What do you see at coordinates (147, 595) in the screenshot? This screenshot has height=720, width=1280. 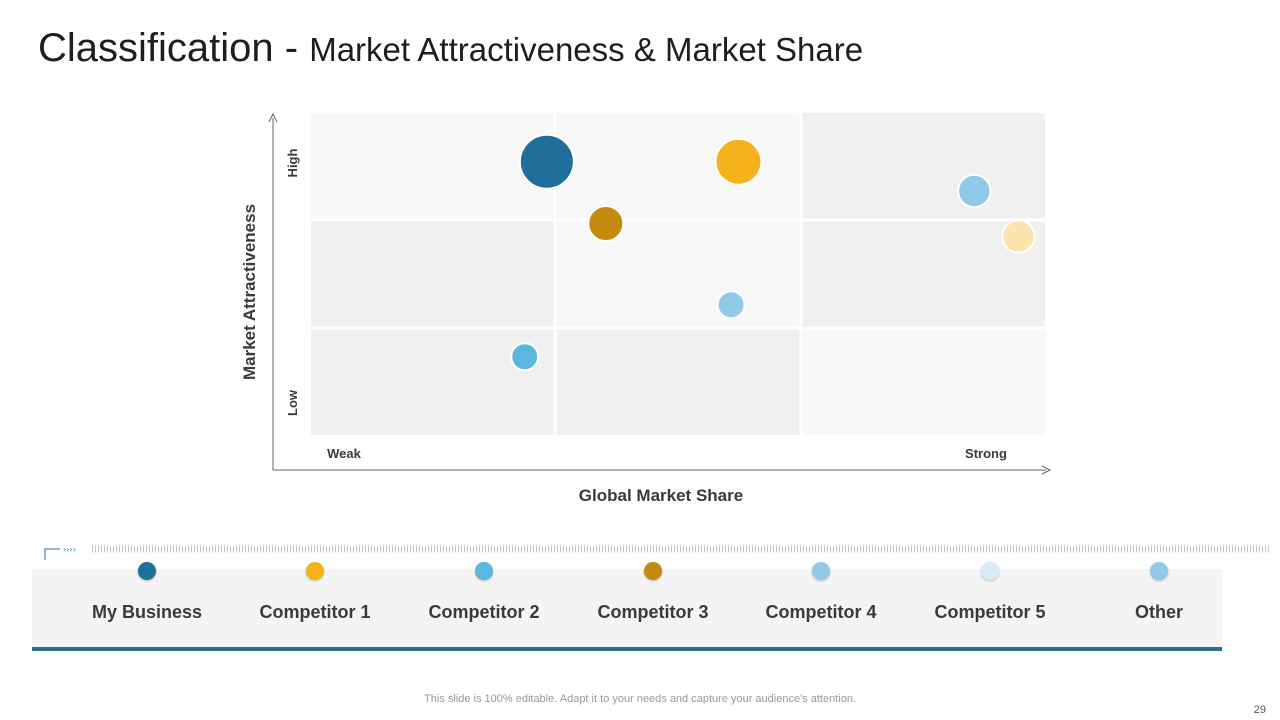 I see `legend-item-my-business: My Business` at bounding box center [147, 595].